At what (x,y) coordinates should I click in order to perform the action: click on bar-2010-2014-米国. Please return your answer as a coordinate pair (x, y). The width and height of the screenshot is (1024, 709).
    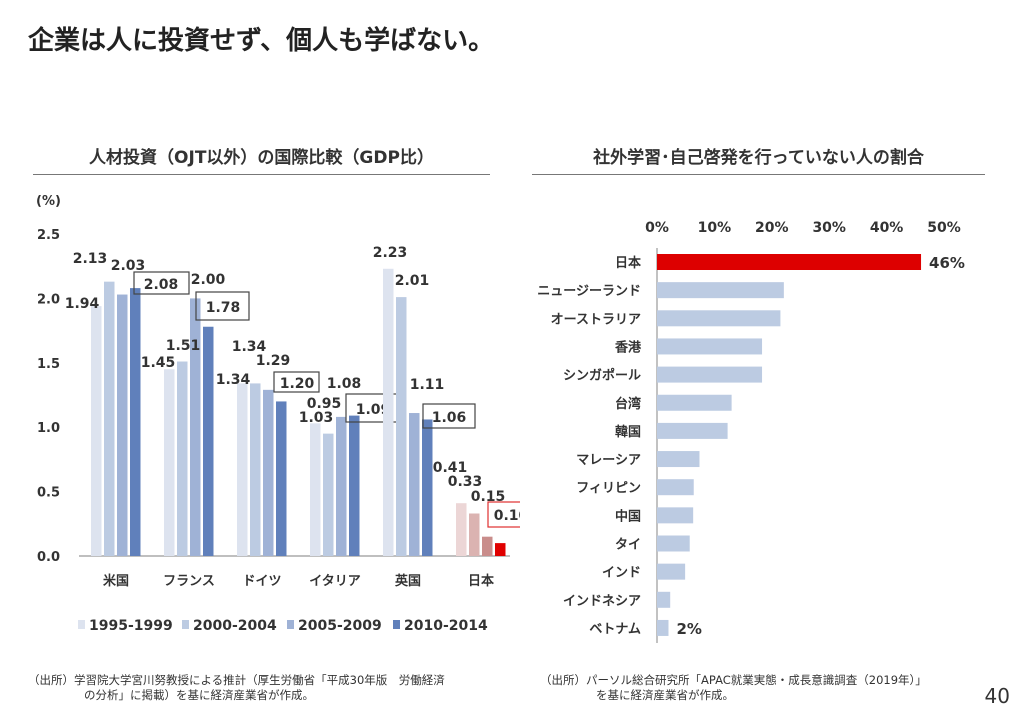
    Looking at the image, I should click on (135, 422).